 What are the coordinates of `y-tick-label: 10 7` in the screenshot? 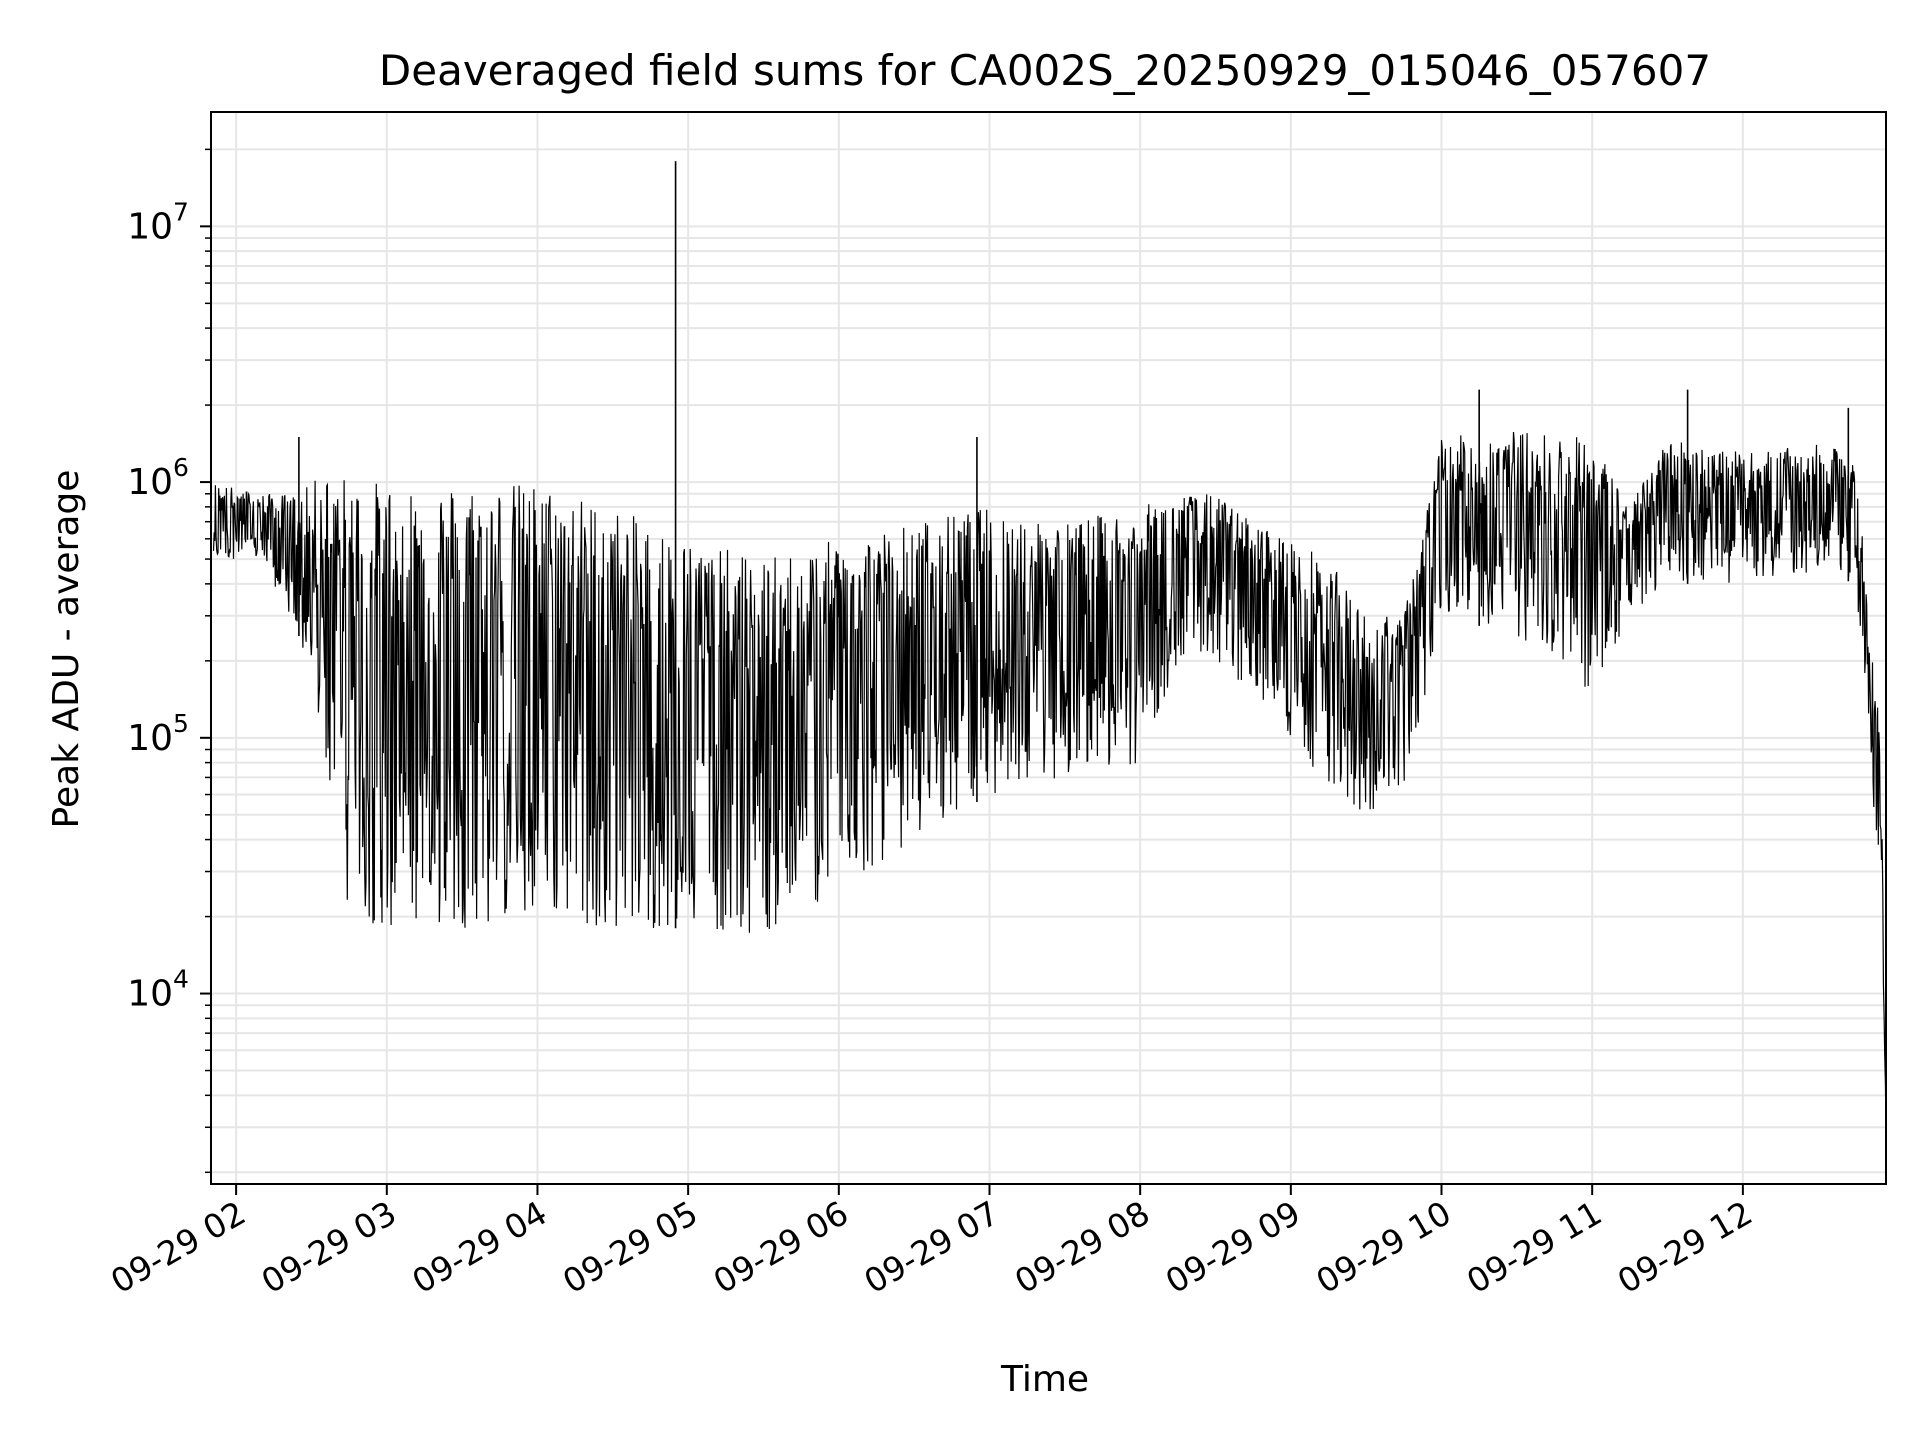 It's located at (158, 222).